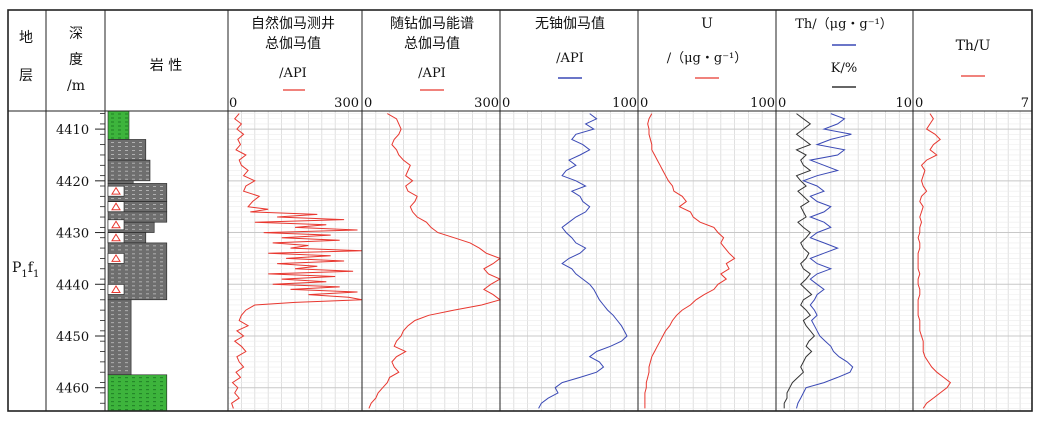  I want to click on sgr-tick-min: 0, so click(233, 103).